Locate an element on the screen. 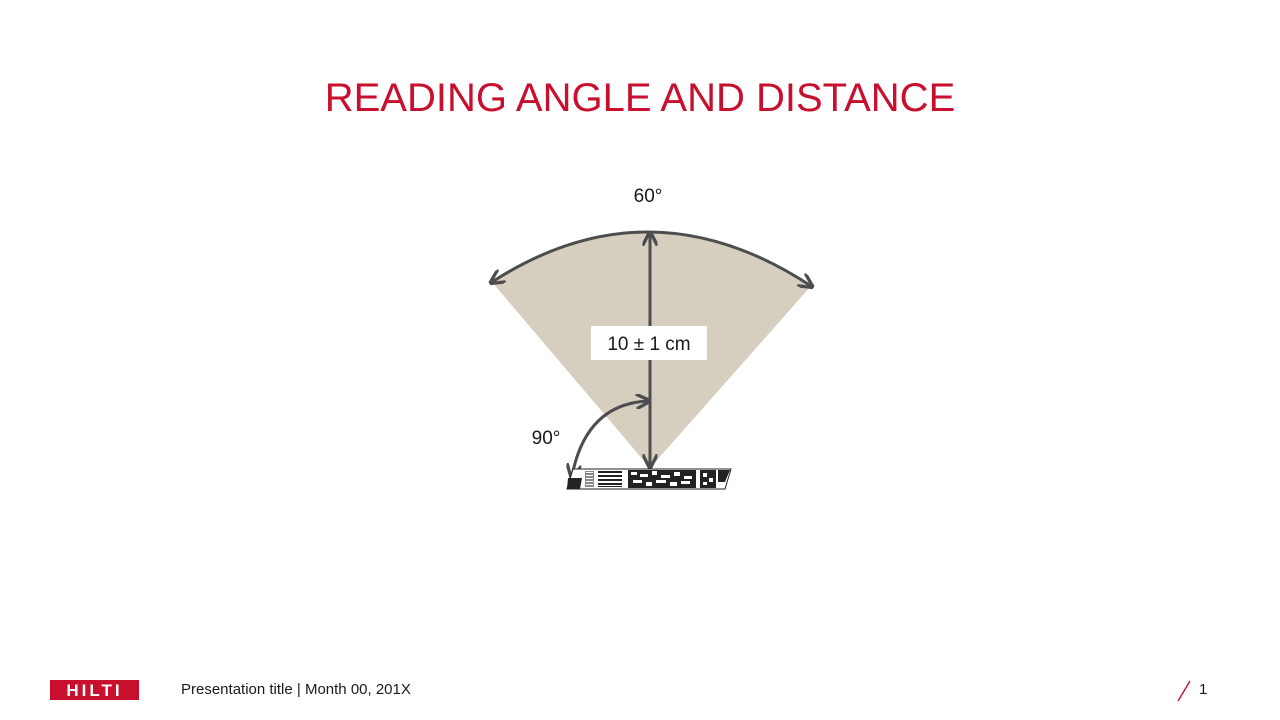 The width and height of the screenshot is (1280, 720). tilt-angle-label: 90° is located at coordinates (546, 438).